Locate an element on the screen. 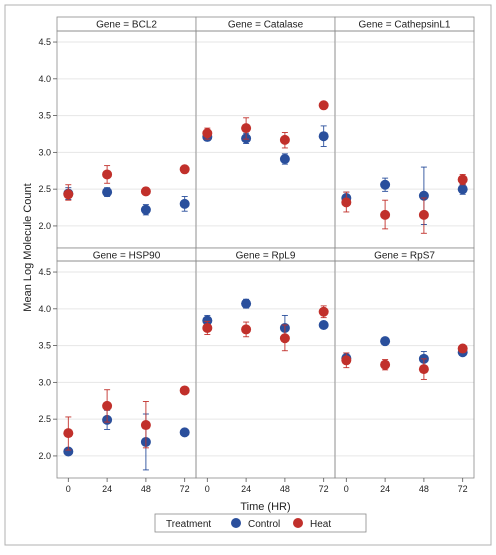  legend-title: Treatment is located at coordinates (188, 524).